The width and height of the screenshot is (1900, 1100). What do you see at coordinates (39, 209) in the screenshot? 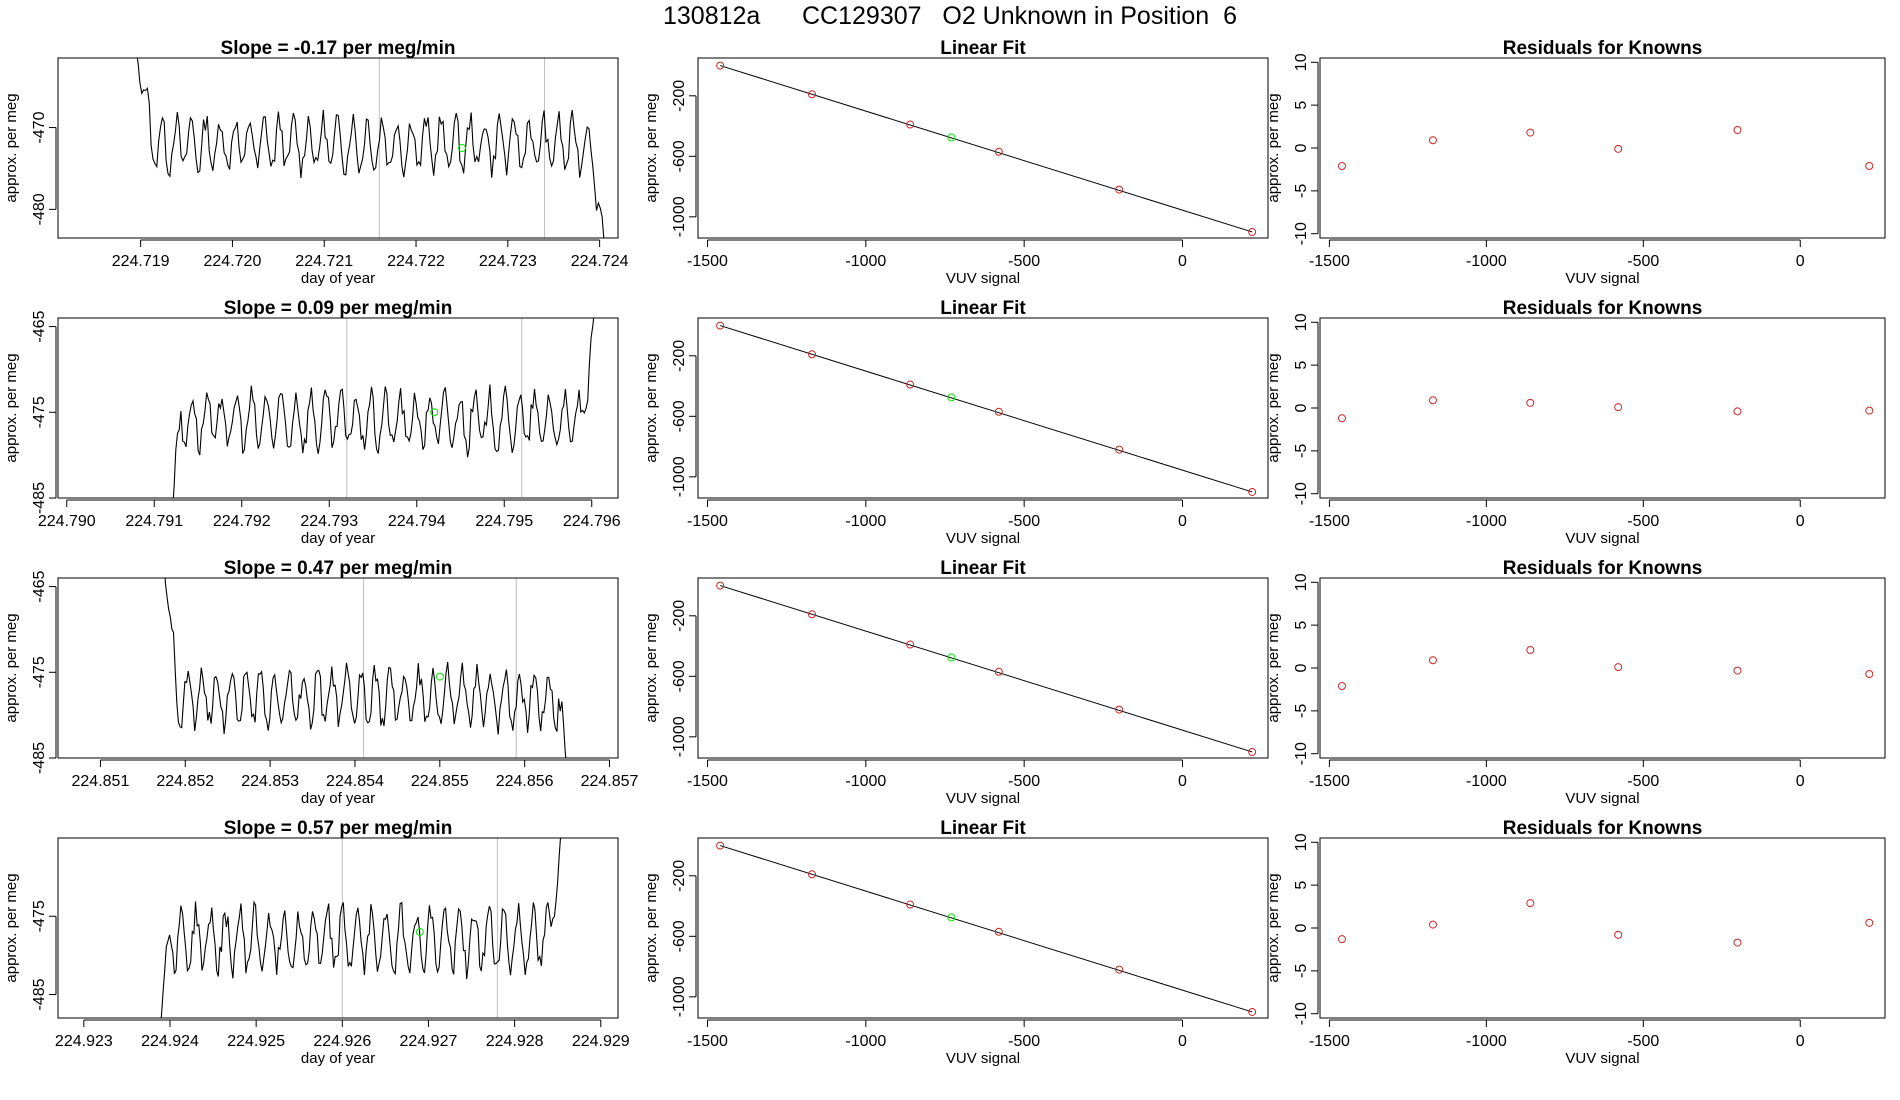
I see `y-tick-label: -480` at bounding box center [39, 209].